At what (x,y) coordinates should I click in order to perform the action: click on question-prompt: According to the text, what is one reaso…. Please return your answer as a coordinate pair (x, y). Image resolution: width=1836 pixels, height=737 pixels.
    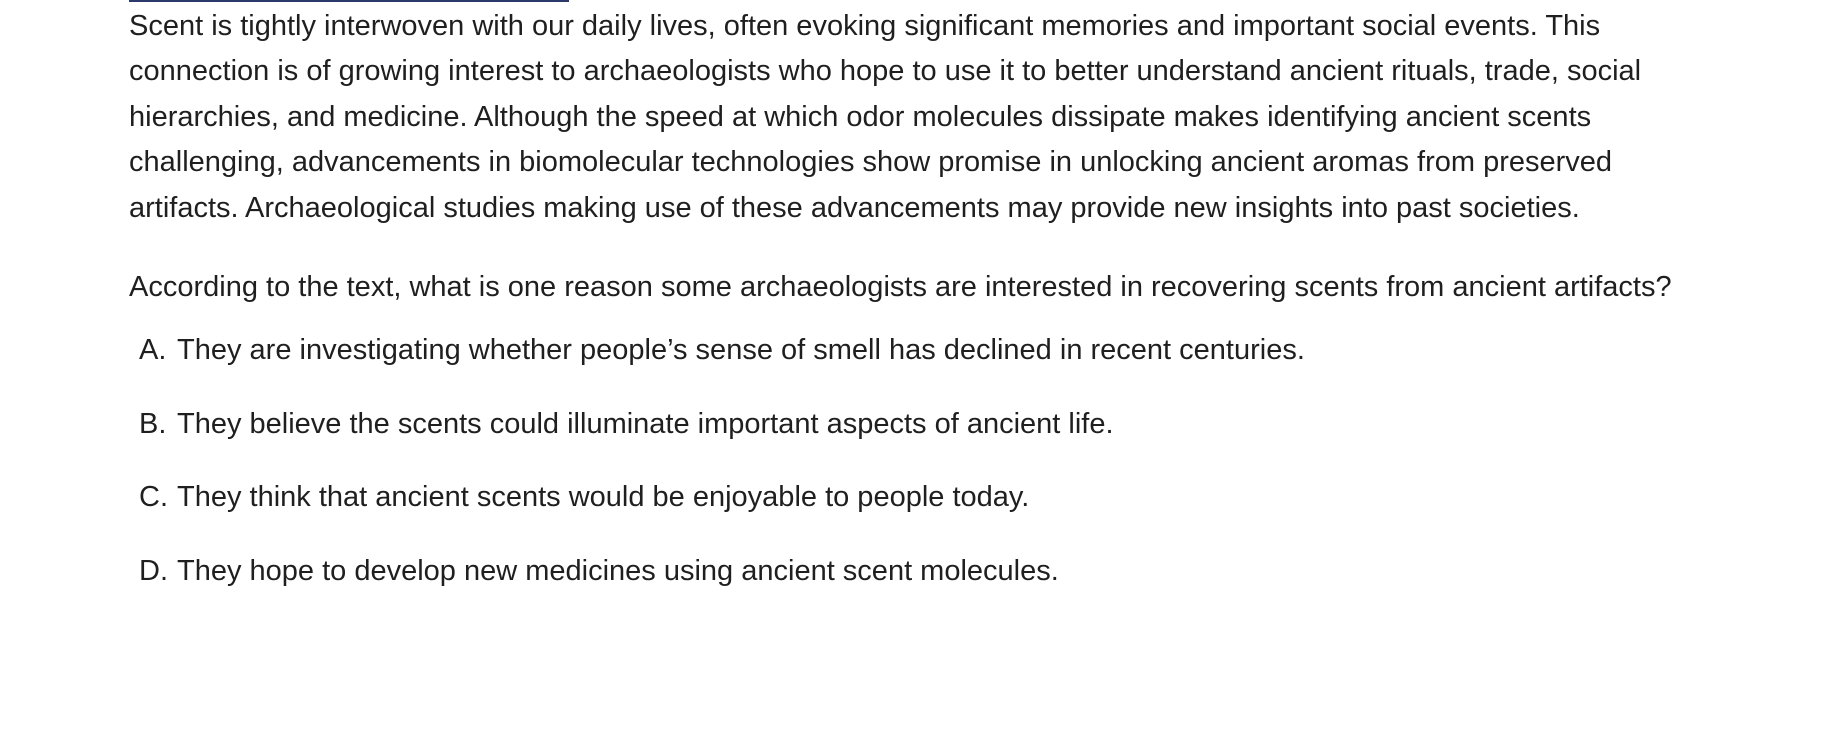
    Looking at the image, I should click on (900, 287).